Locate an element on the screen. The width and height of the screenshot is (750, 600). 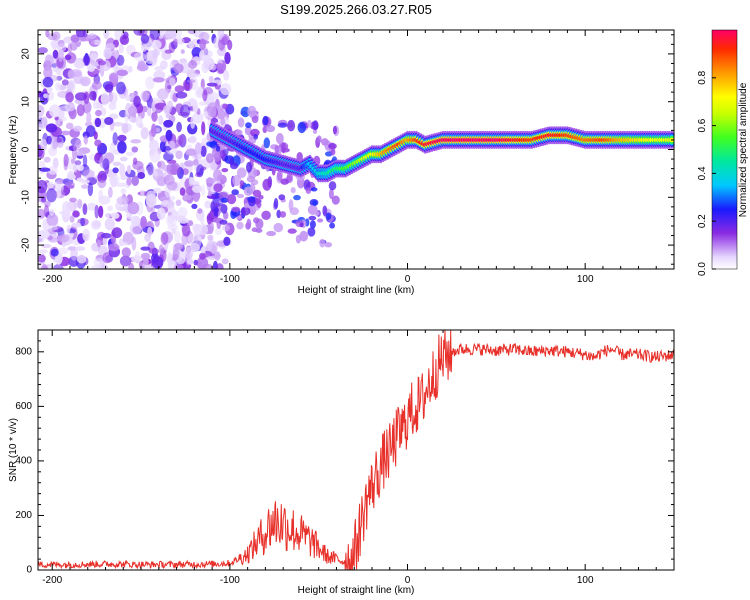
y-tick-label: 400 is located at coordinates (23, 461).